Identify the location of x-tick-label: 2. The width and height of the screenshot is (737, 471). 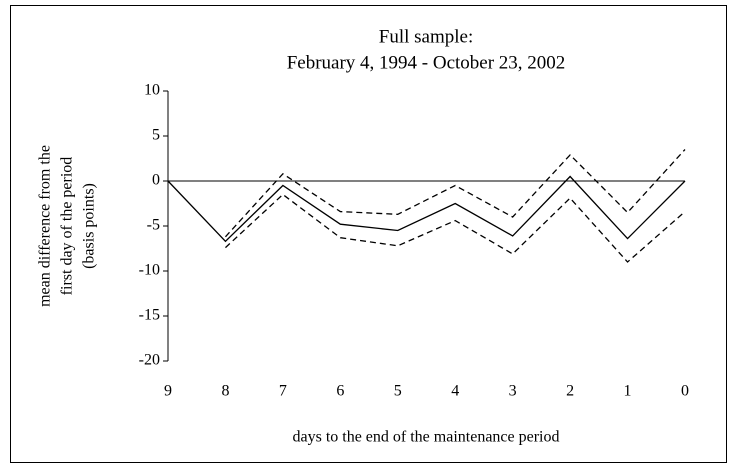
(570, 391).